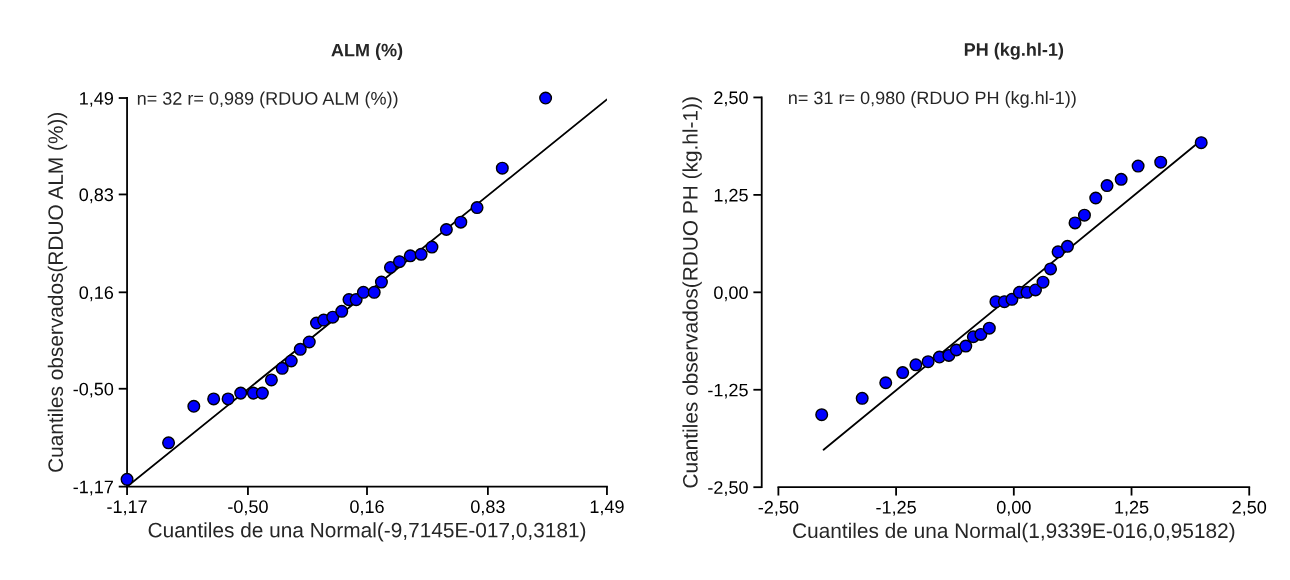 This screenshot has width=1290, height=580. I want to click on x-tick-label: 1,25, so click(1132, 508).